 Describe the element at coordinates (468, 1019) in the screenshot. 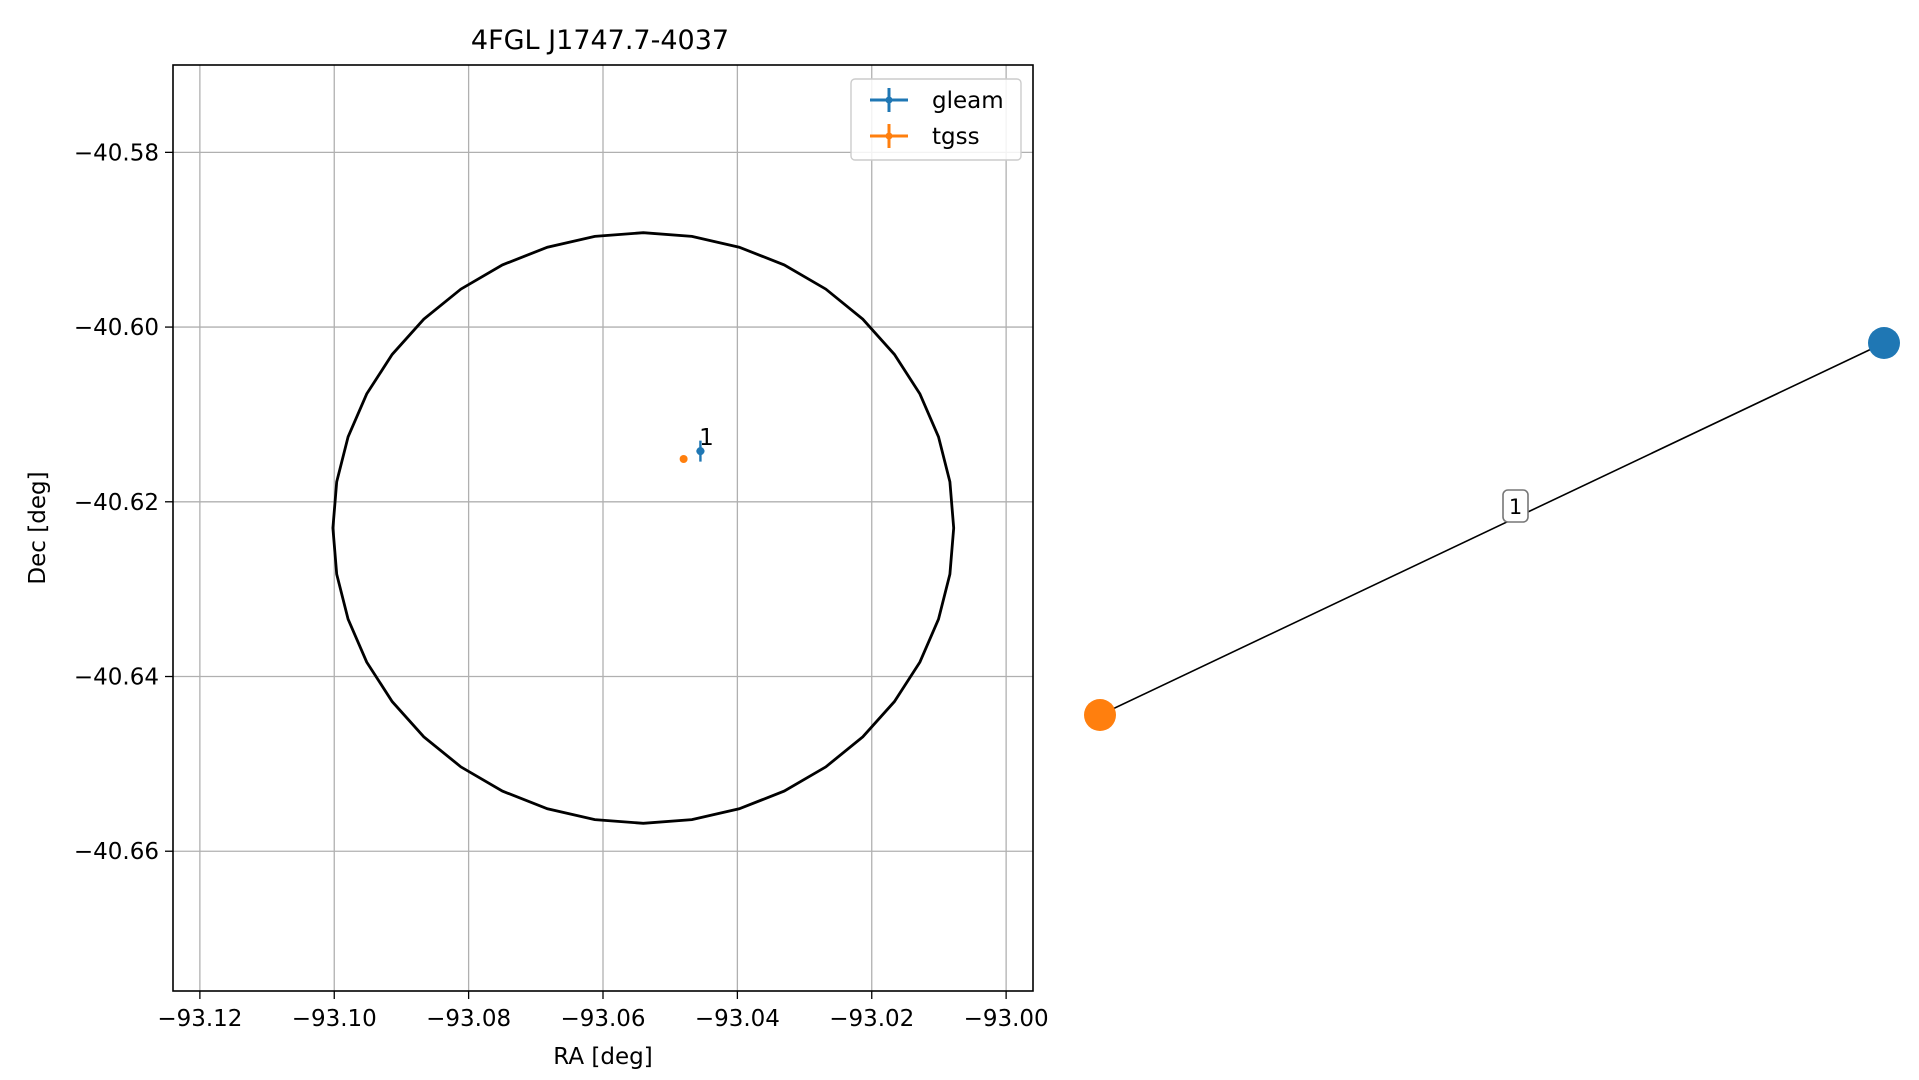

I see `x-tick-label: −93.08` at that location.